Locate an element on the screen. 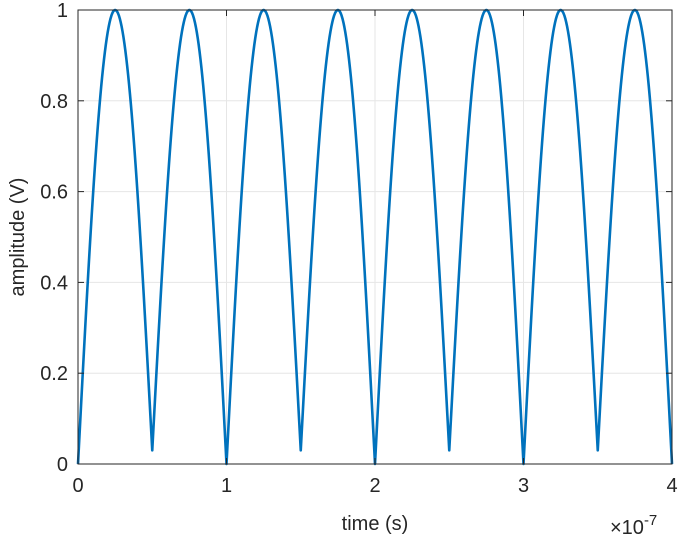  y-tick-label: 0.6 is located at coordinates (54, 193).